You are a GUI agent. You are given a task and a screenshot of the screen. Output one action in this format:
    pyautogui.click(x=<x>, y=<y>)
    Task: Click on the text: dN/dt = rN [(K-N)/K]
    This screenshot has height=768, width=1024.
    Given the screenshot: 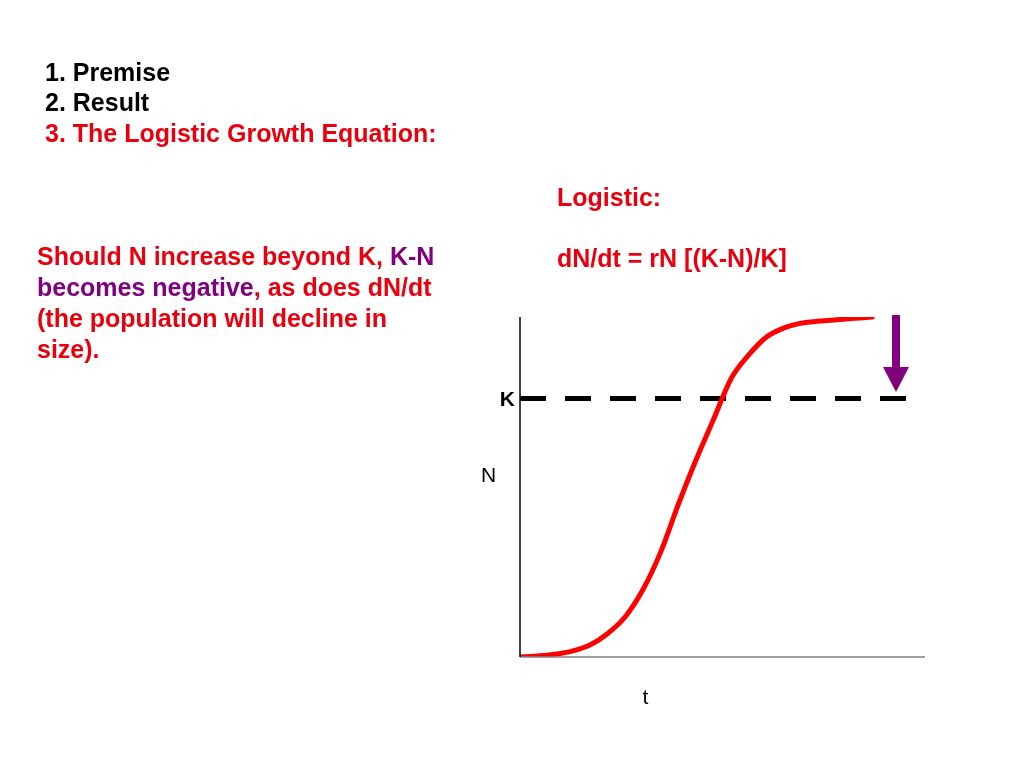 What is the action you would take?
    pyautogui.click(x=672, y=258)
    